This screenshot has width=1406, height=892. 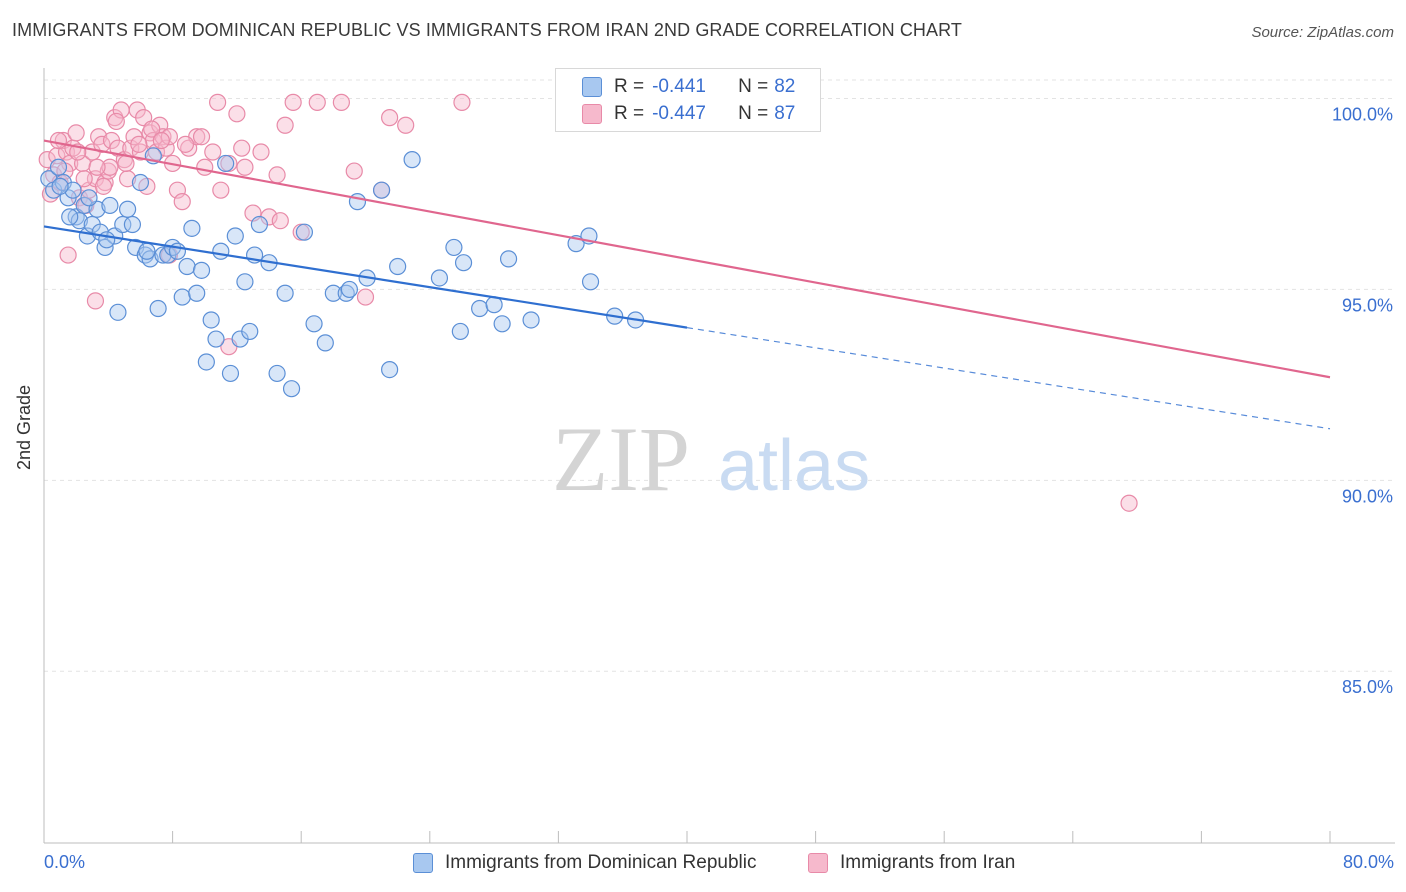 What do you see at coordinates (688, 100) in the screenshot?
I see `correlation-legend: R = -0.441 N = 82 R = -0.447 N = 87` at bounding box center [688, 100].